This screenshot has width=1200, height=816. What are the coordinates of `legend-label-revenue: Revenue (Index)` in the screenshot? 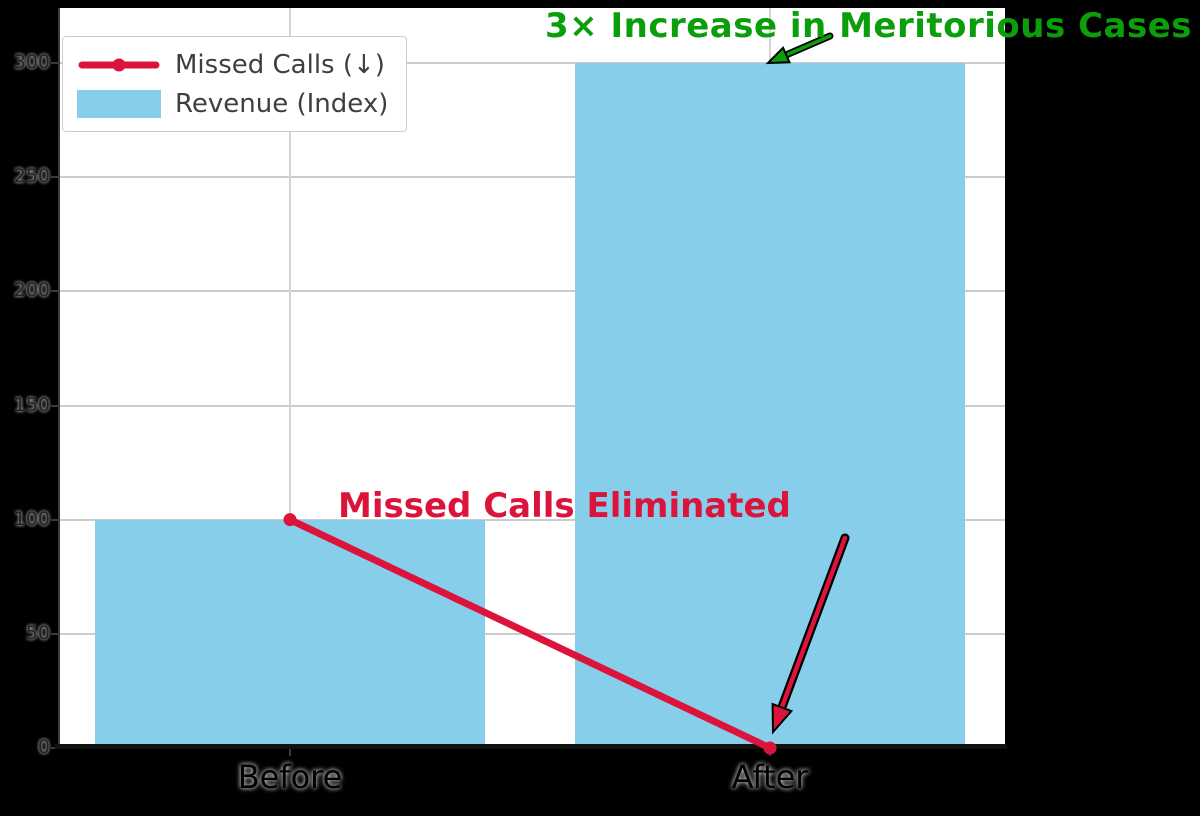 It's located at (282, 104).